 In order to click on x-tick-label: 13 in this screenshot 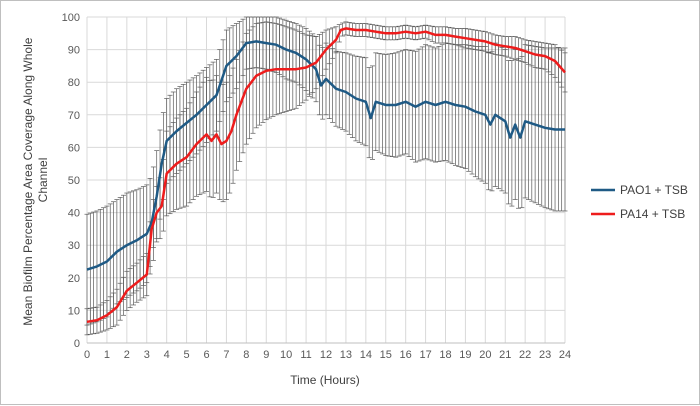, I will do `click(346, 355)`.